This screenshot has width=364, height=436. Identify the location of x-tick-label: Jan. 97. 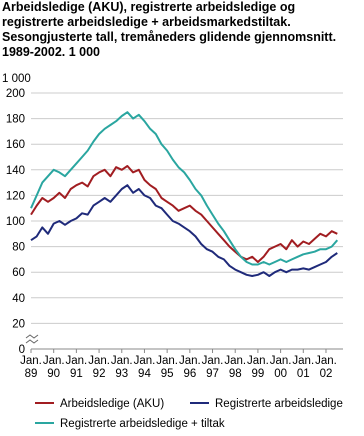
(213, 367).